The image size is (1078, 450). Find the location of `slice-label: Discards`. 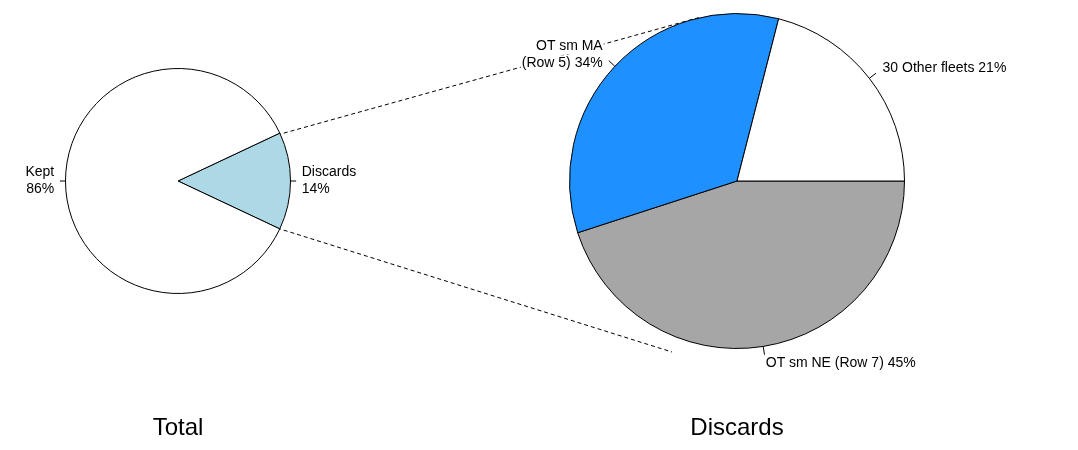

slice-label: Discards is located at coordinates (329, 171).